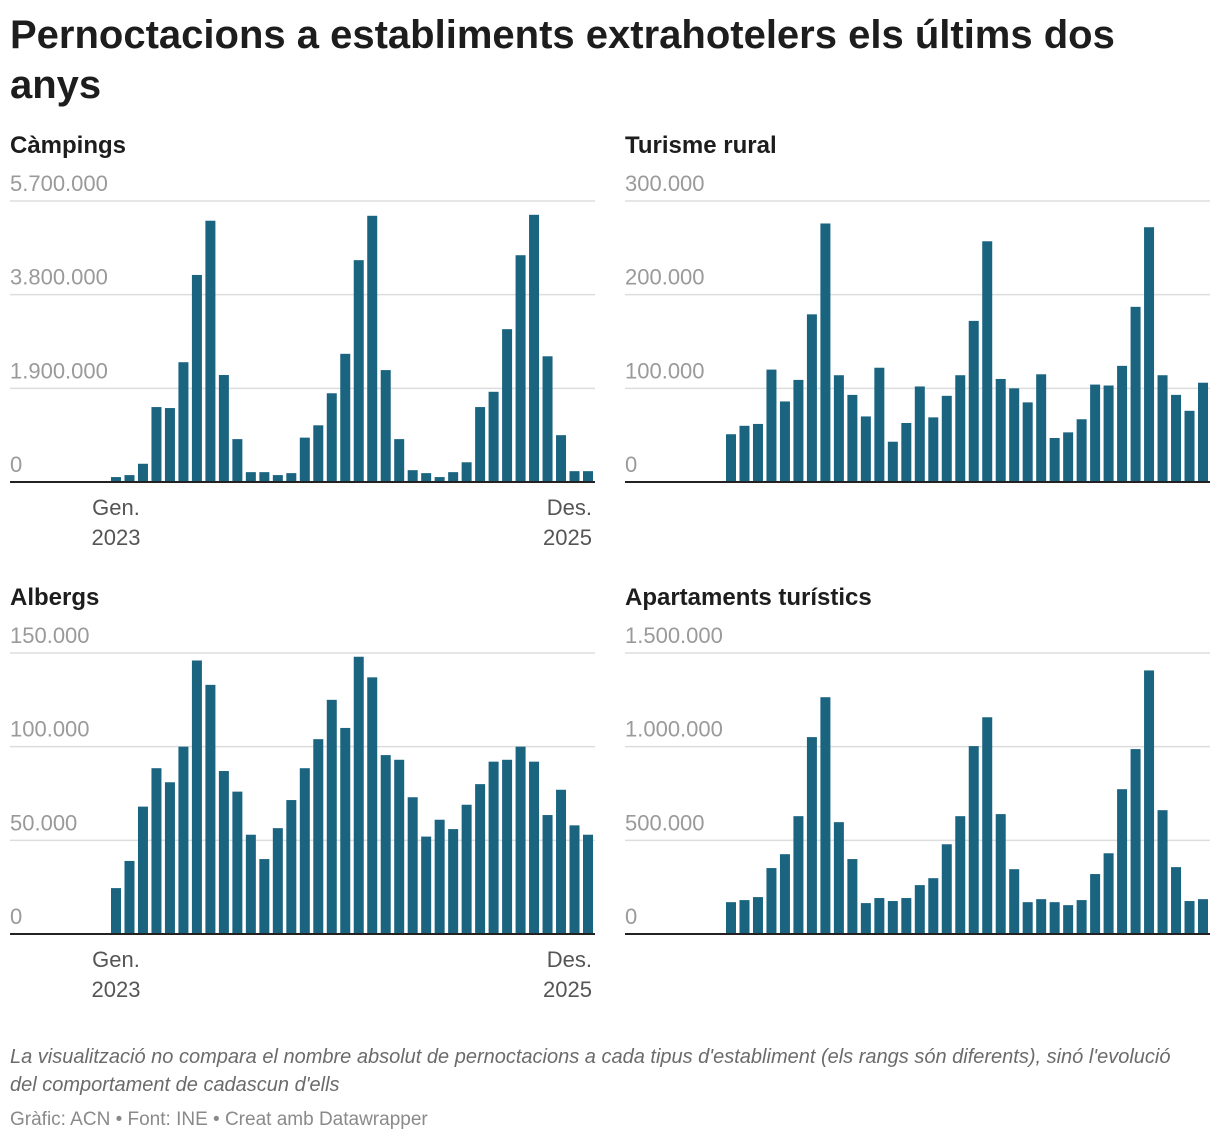 The height and width of the screenshot is (1146, 1220). Describe the element at coordinates (68, 145) in the screenshot. I see `panel-title: Càmpings` at that location.